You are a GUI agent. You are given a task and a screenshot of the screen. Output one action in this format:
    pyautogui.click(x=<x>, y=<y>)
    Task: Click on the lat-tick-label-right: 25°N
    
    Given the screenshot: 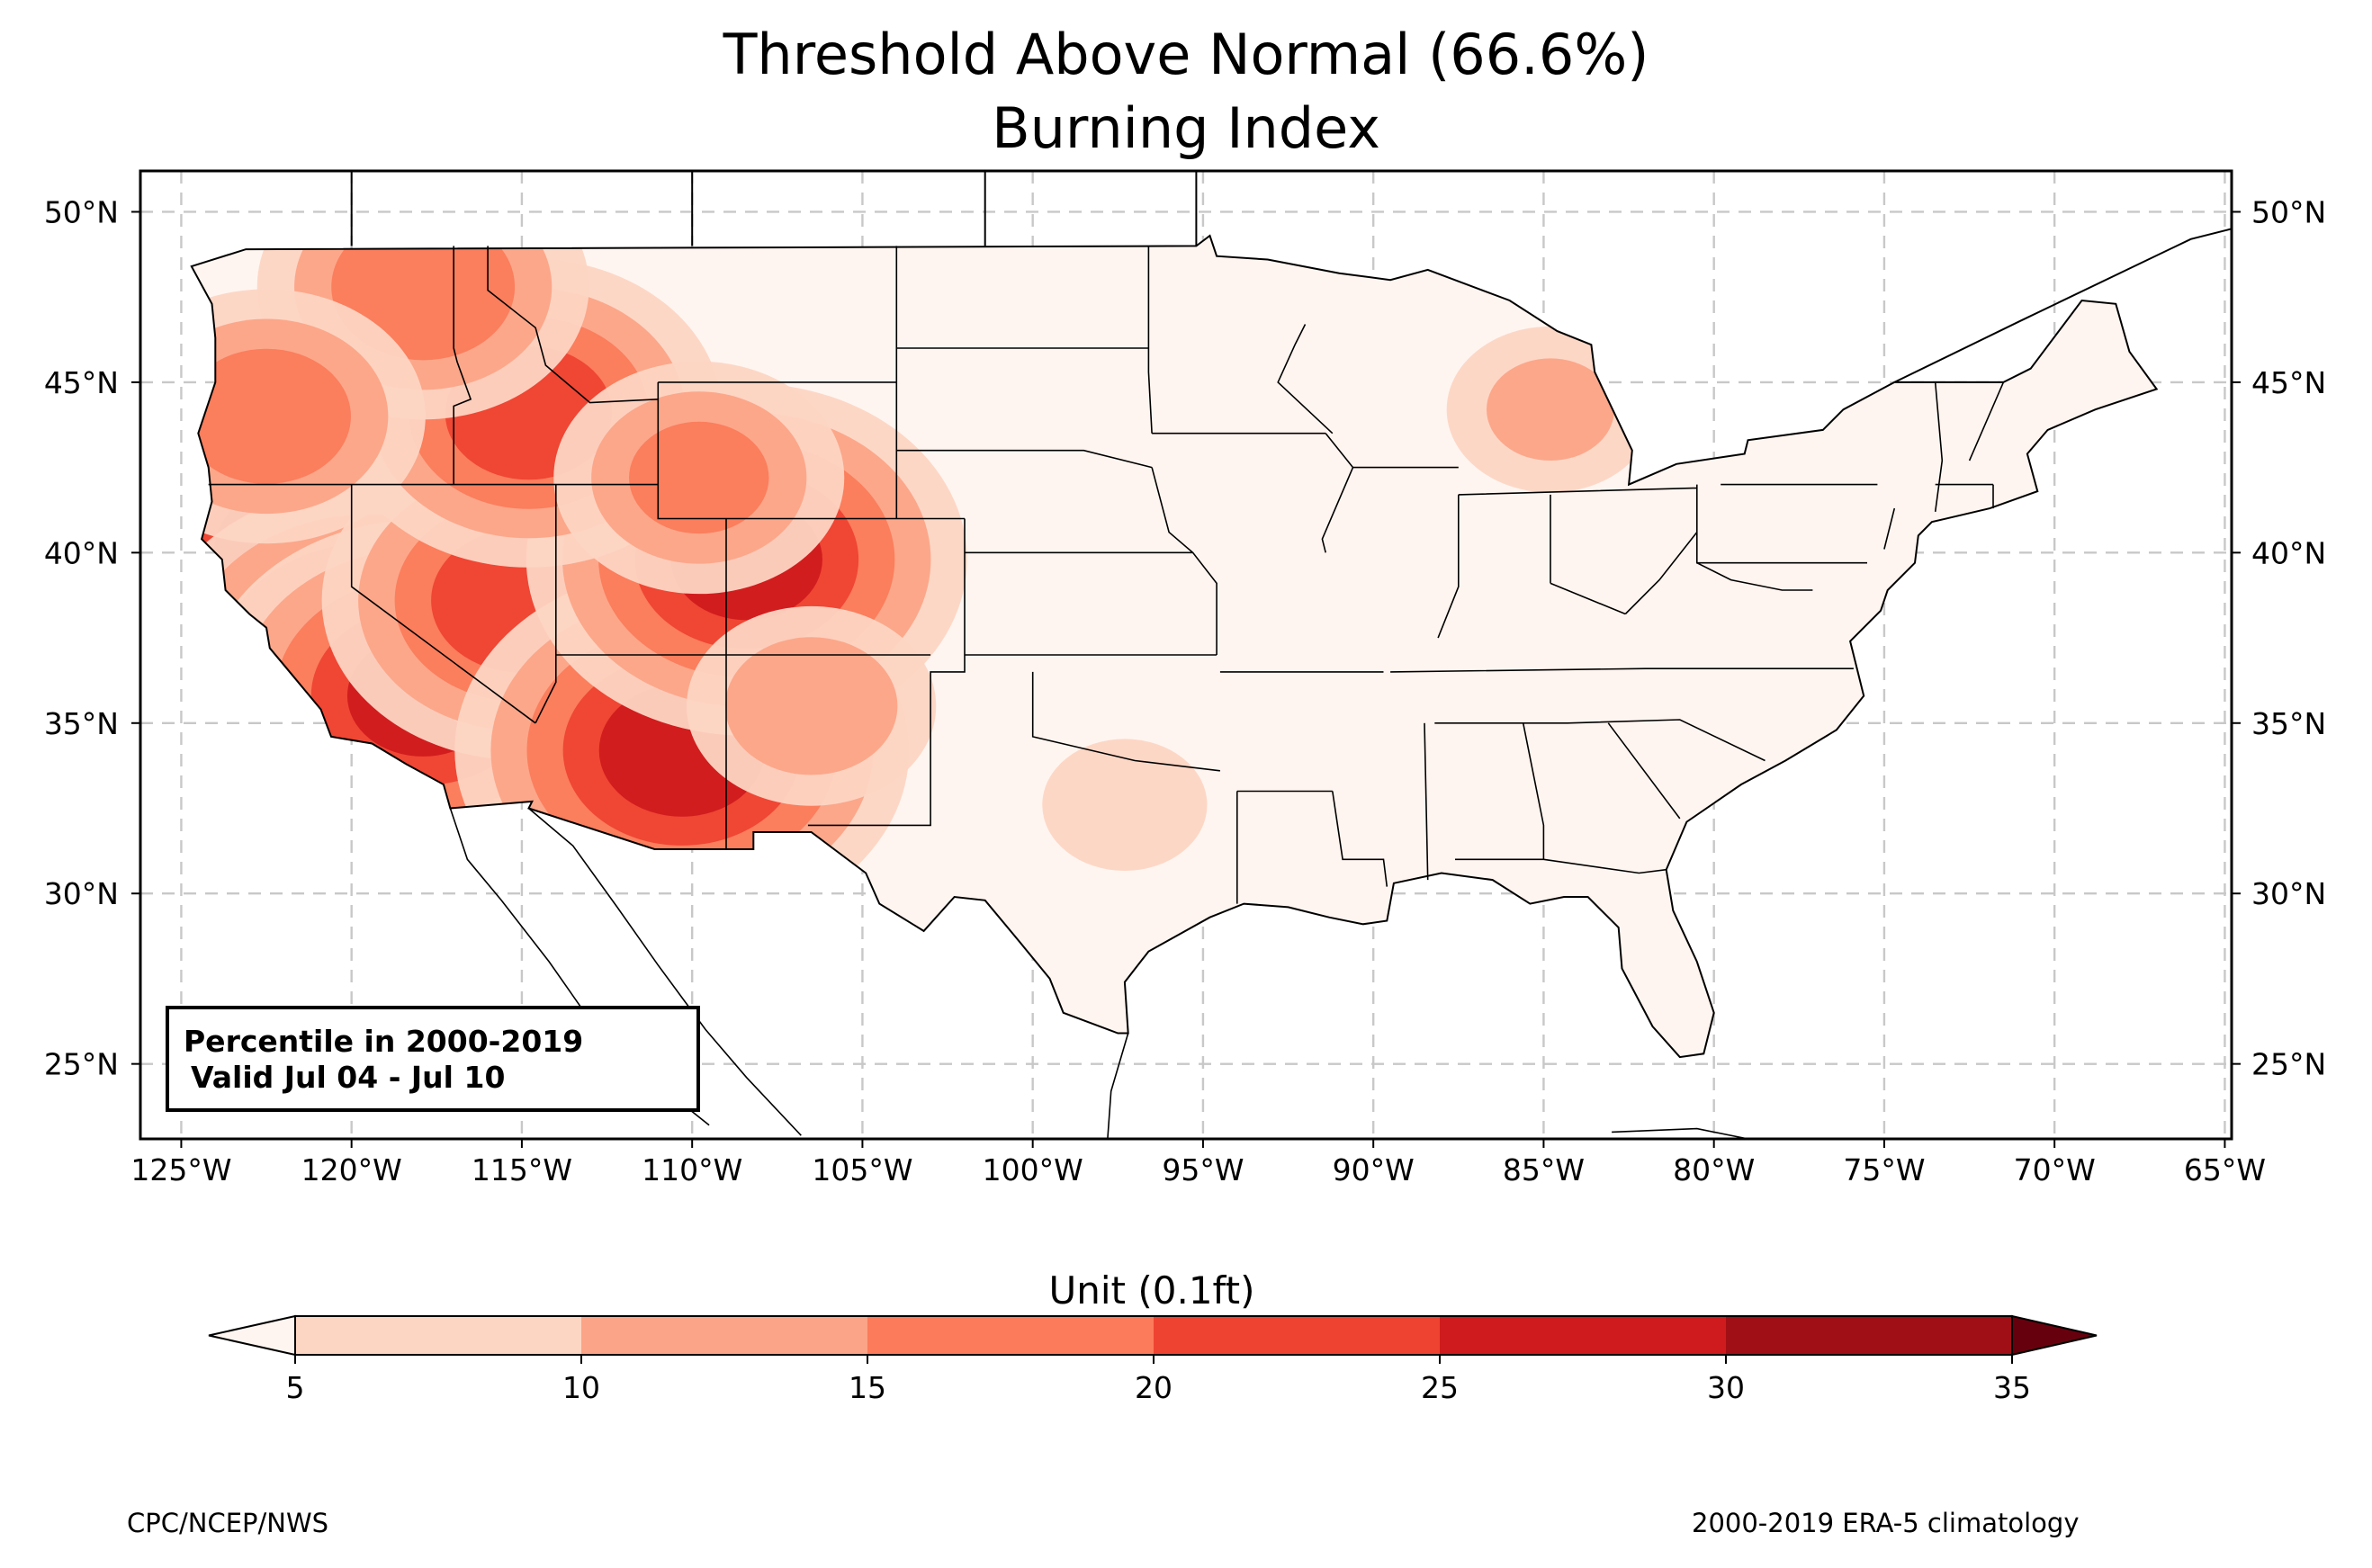 What is the action you would take?
    pyautogui.click(x=2288, y=1064)
    